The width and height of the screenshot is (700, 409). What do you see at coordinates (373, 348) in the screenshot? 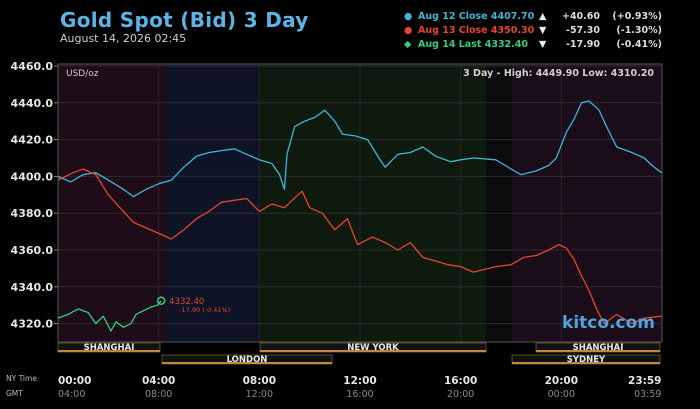
I see `session-label-new-york: NEW YORK` at bounding box center [373, 348].